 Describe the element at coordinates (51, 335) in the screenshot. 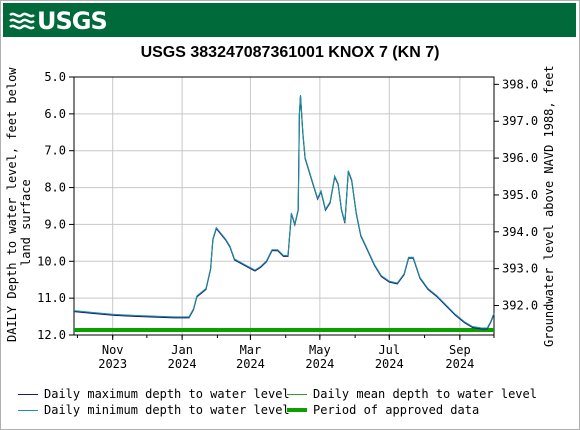

I see `y-tick-label: 12.0` at that location.